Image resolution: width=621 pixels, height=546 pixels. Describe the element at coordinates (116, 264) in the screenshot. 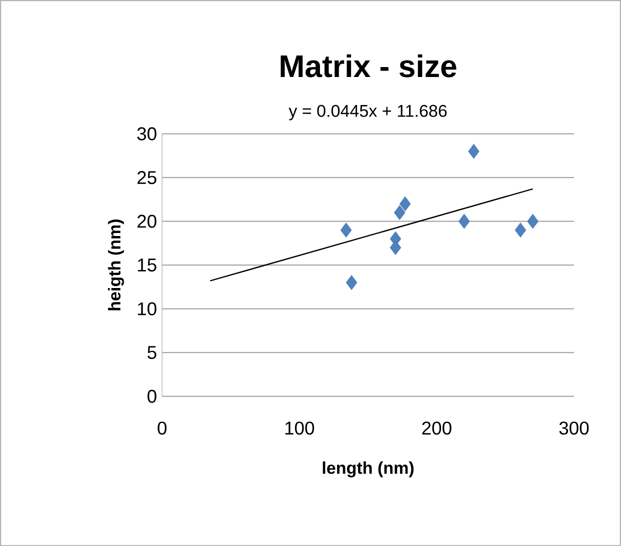

I see `y-axis-title: heigth (nm)` at that location.